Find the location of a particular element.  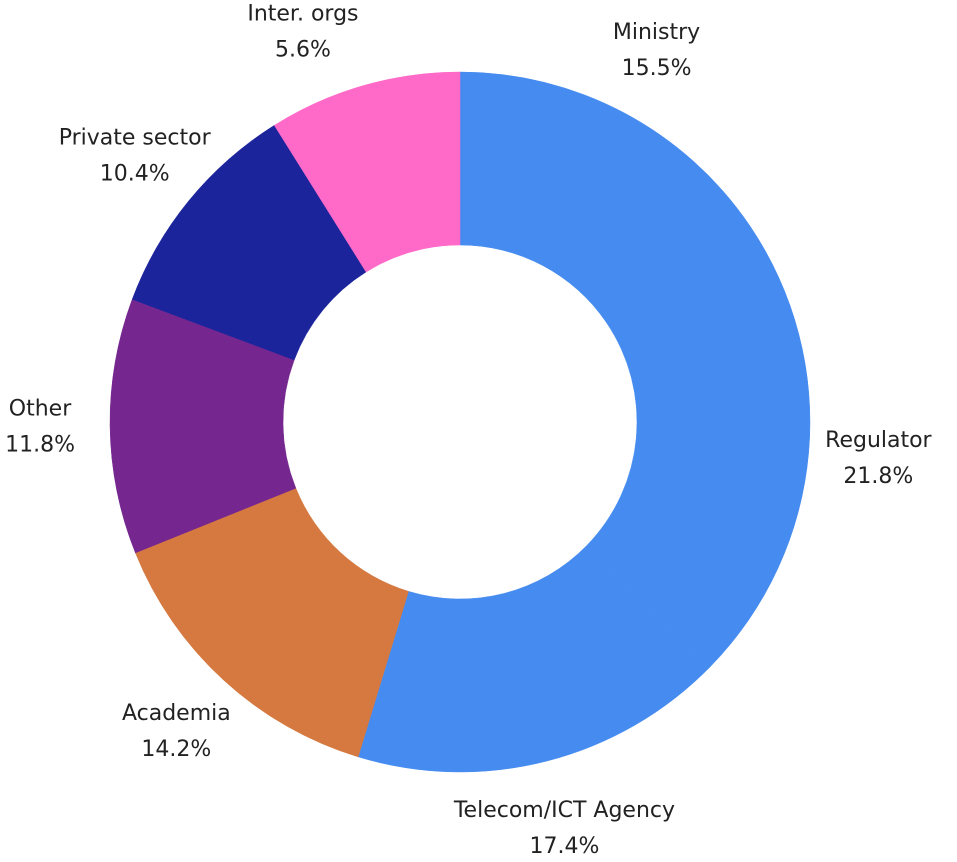

value-label: 11.8% is located at coordinates (40, 444).